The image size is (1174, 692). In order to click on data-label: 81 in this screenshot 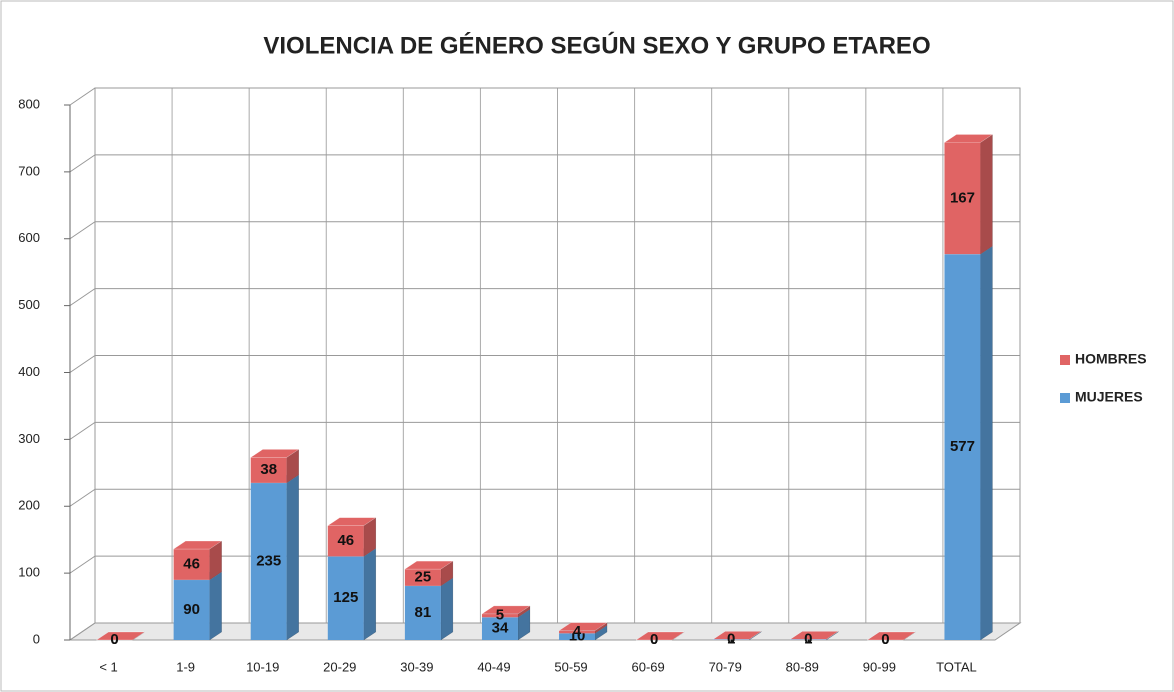, I will do `click(423, 612)`.